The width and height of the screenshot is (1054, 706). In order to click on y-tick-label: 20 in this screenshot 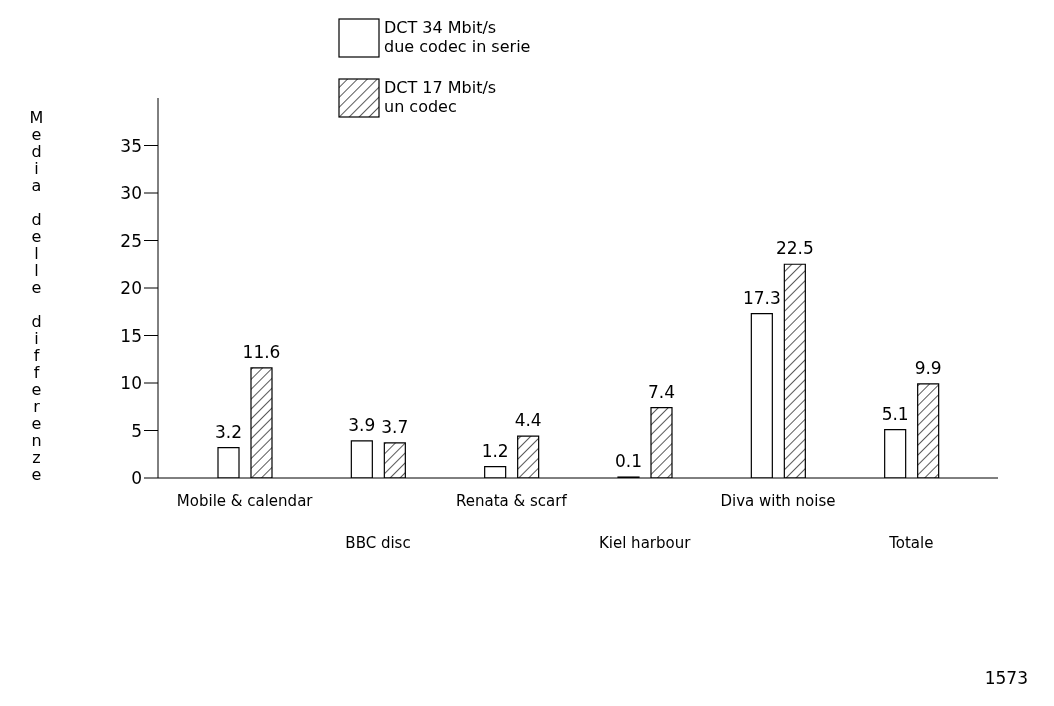, I will do `click(131, 288)`.